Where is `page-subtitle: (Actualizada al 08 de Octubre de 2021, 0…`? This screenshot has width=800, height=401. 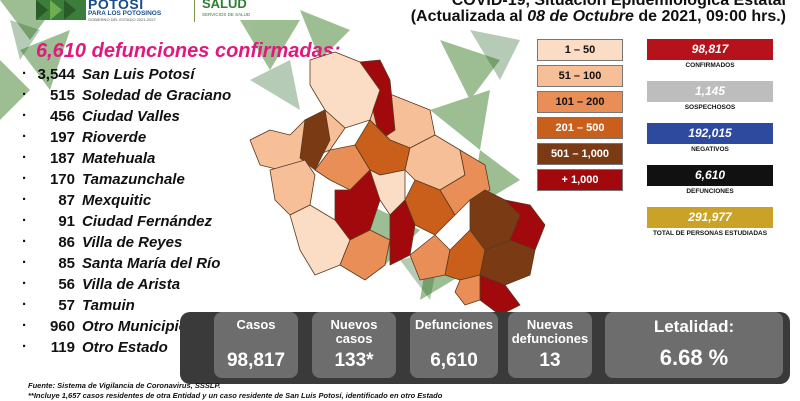 page-subtitle: (Actualizada al 08 de Octubre de 2021, 0… is located at coordinates (598, 17).